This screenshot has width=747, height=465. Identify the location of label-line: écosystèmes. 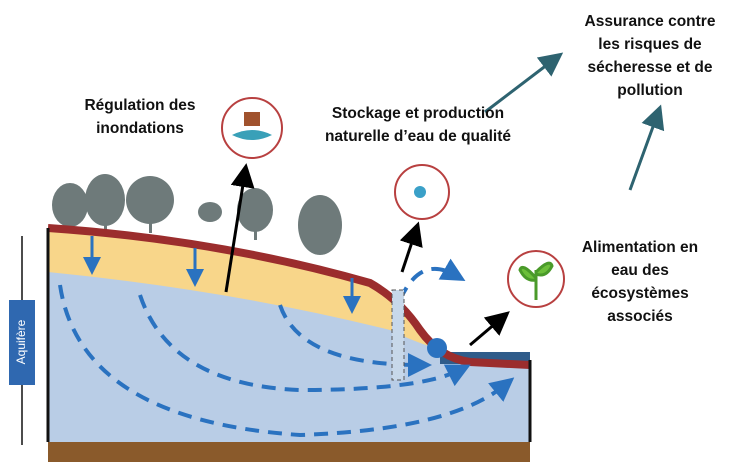
(639, 293).